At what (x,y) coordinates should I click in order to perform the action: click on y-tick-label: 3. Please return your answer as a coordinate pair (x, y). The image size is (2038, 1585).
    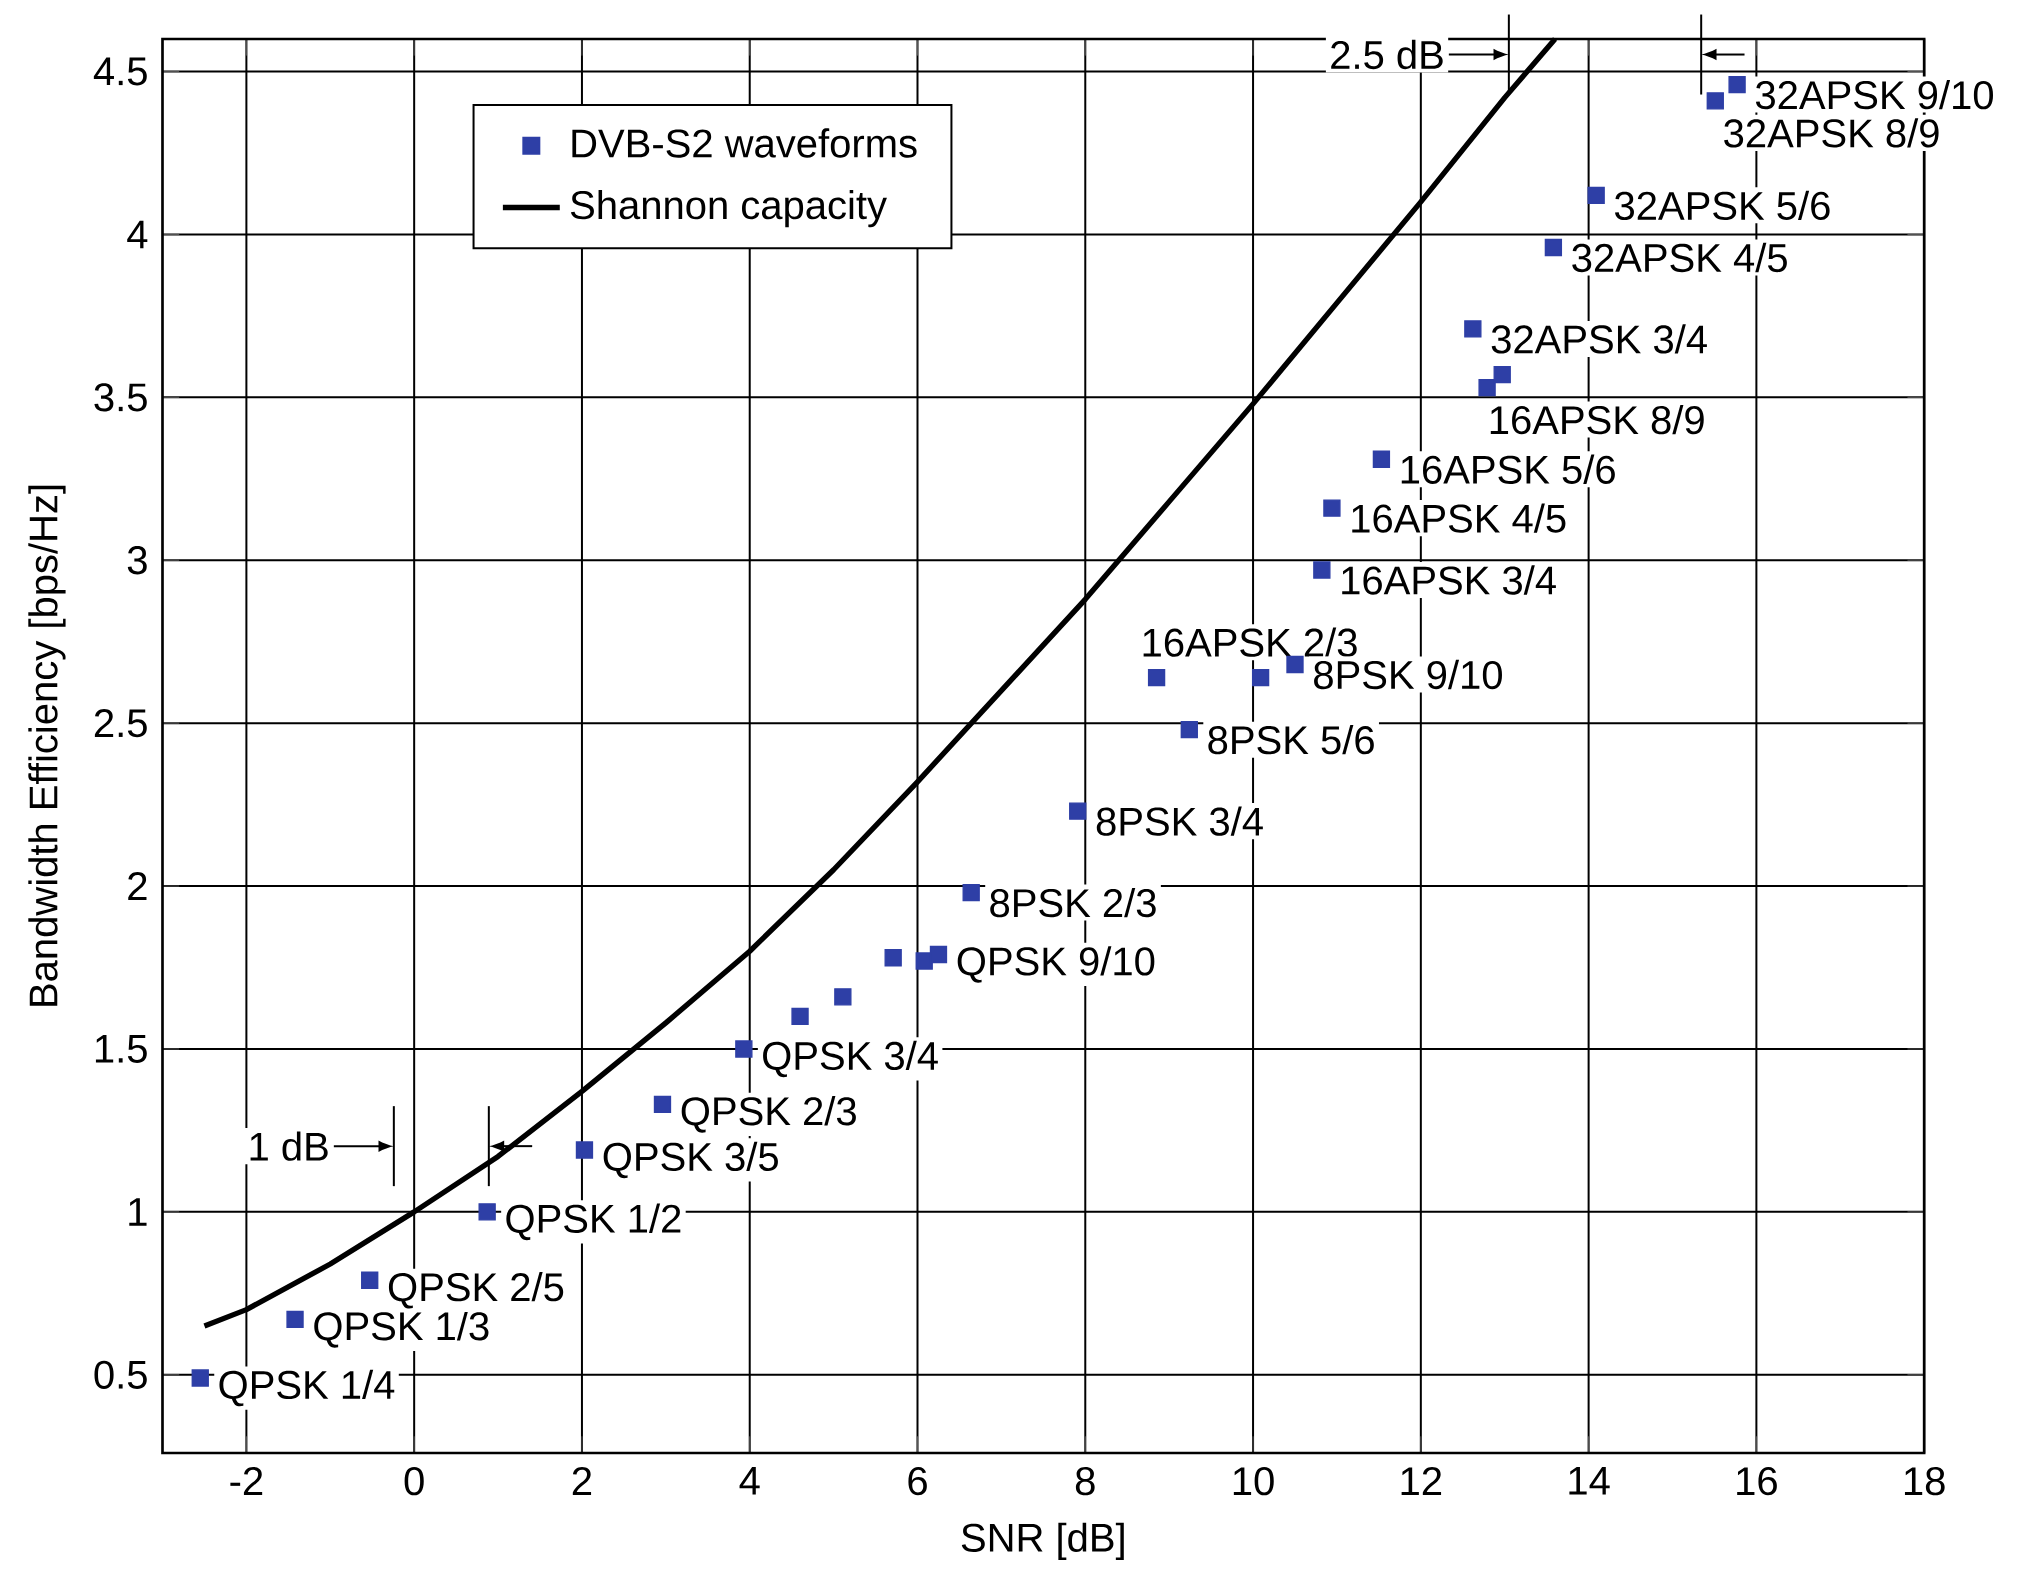
    Looking at the image, I should click on (137, 560).